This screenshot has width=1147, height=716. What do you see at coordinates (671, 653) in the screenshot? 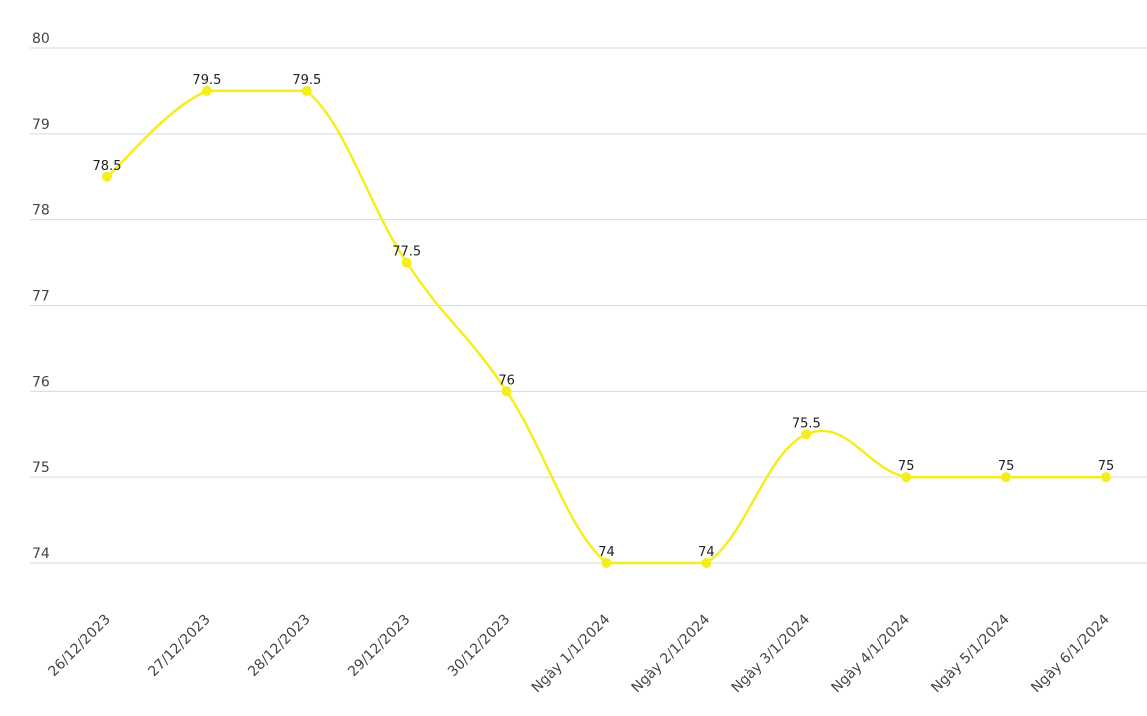
I see `x-tick-label: Ngày 2/1/2024` at bounding box center [671, 653].